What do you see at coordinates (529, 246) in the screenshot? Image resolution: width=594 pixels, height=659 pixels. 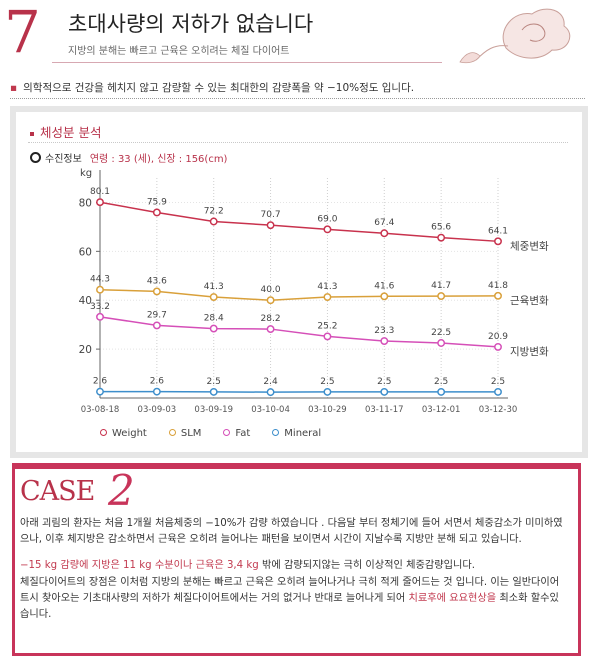 I see `series-label-weight: 체중변화` at bounding box center [529, 246].